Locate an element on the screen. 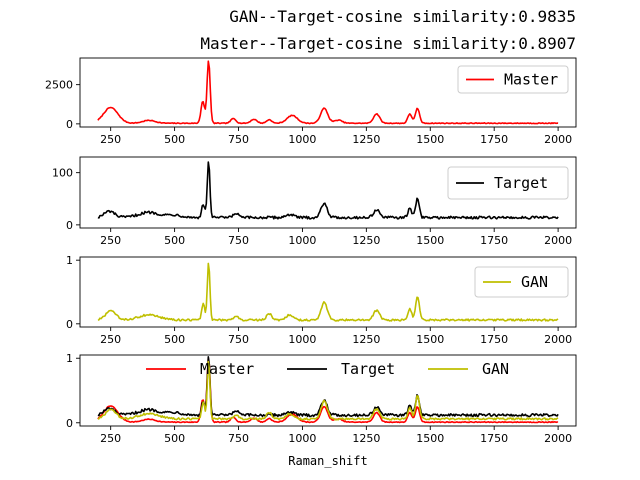 The image size is (640, 480). chart-title-line-1: GAN--Target-cosine similarity:0.9835 is located at coordinates (402, 16).